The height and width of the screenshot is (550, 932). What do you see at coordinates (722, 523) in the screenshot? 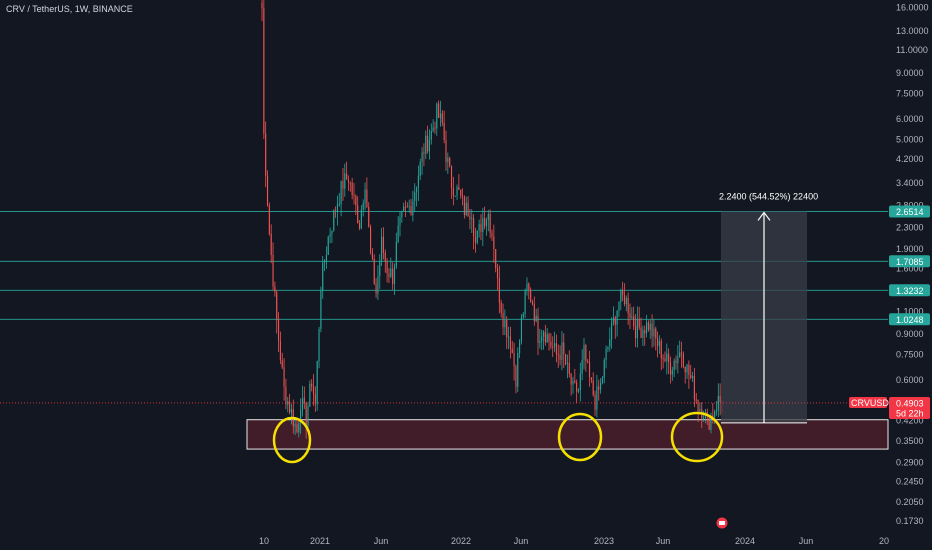
I see `economic-events-icon-glyph` at bounding box center [722, 523].